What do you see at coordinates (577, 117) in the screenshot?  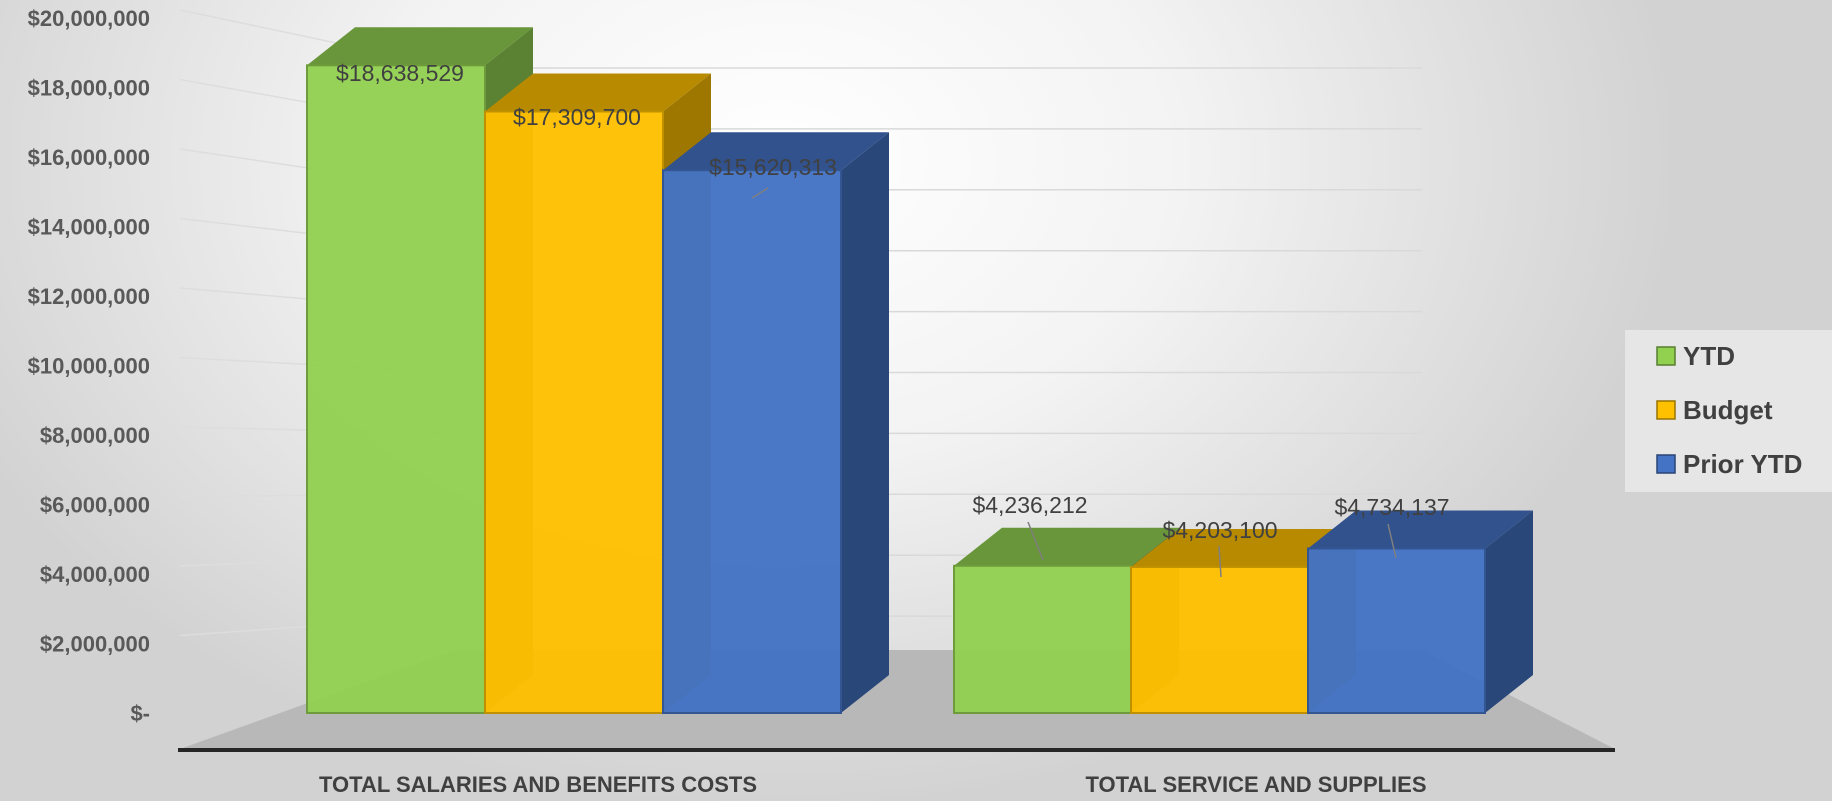 I see `data-label: $17,309,700` at bounding box center [577, 117].